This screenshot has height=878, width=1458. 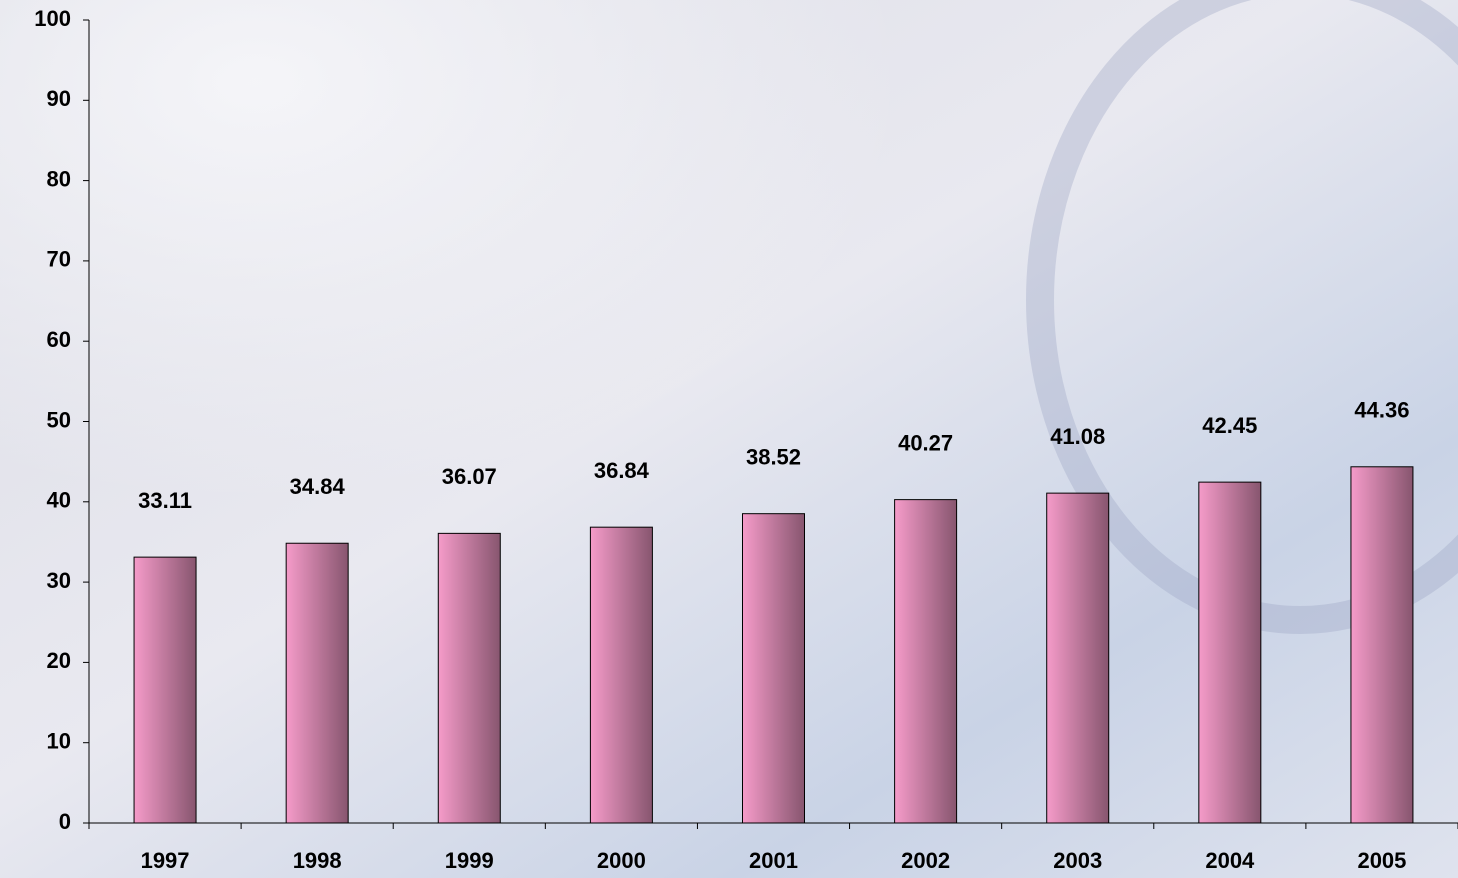 I want to click on x-tick-label: 2000, so click(x=621, y=860).